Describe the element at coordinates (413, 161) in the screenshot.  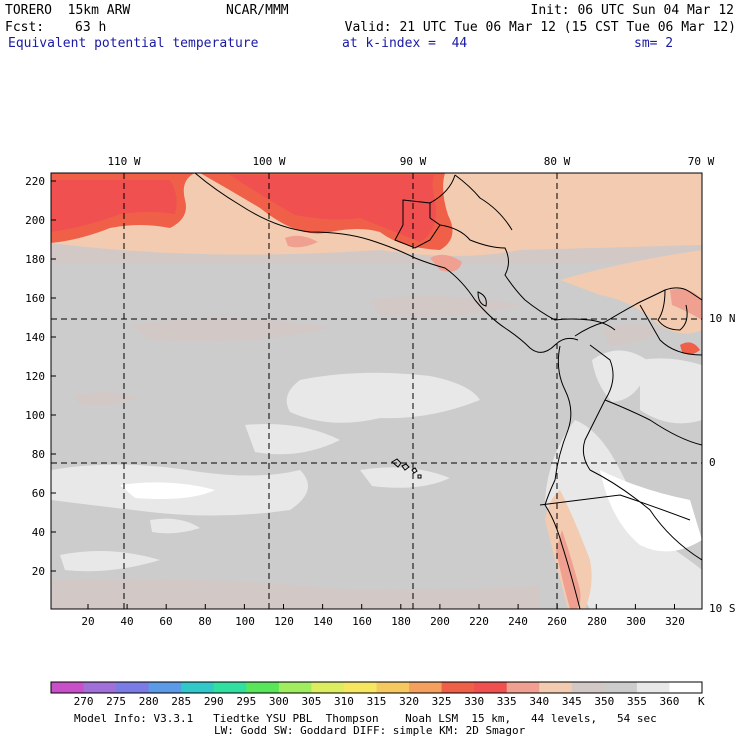
I see `lon-label: 90 W` at that location.